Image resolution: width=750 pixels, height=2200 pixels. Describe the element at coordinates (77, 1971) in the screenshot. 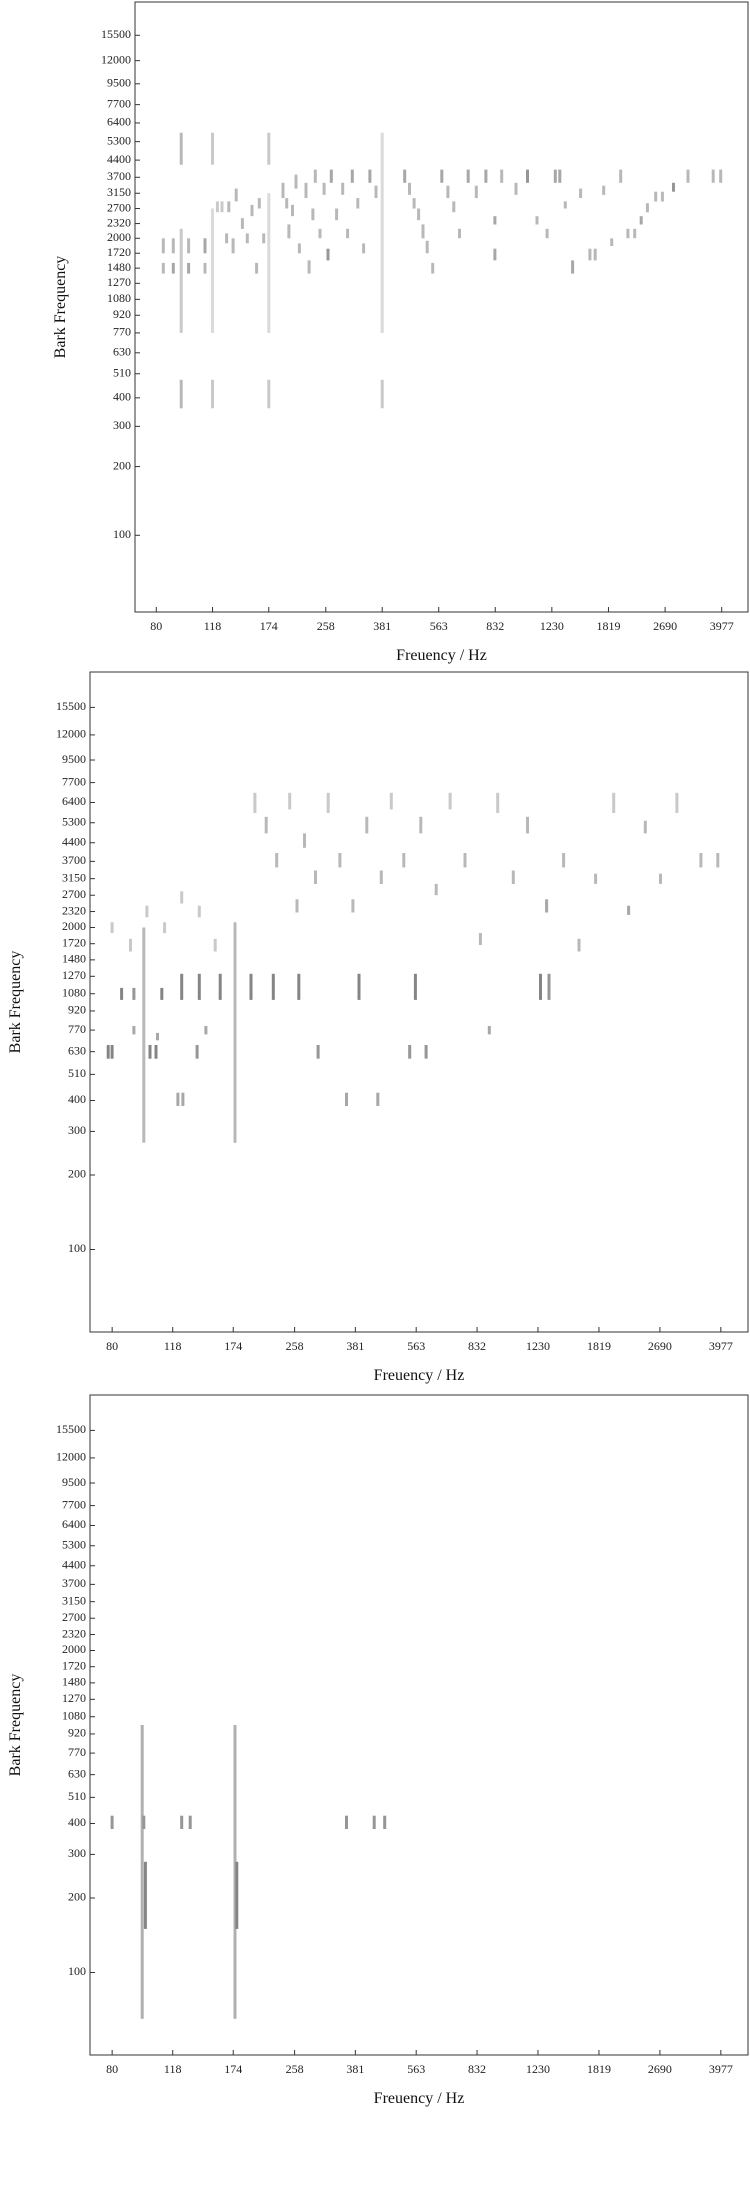

I see `y-tick-label: 100` at that location.